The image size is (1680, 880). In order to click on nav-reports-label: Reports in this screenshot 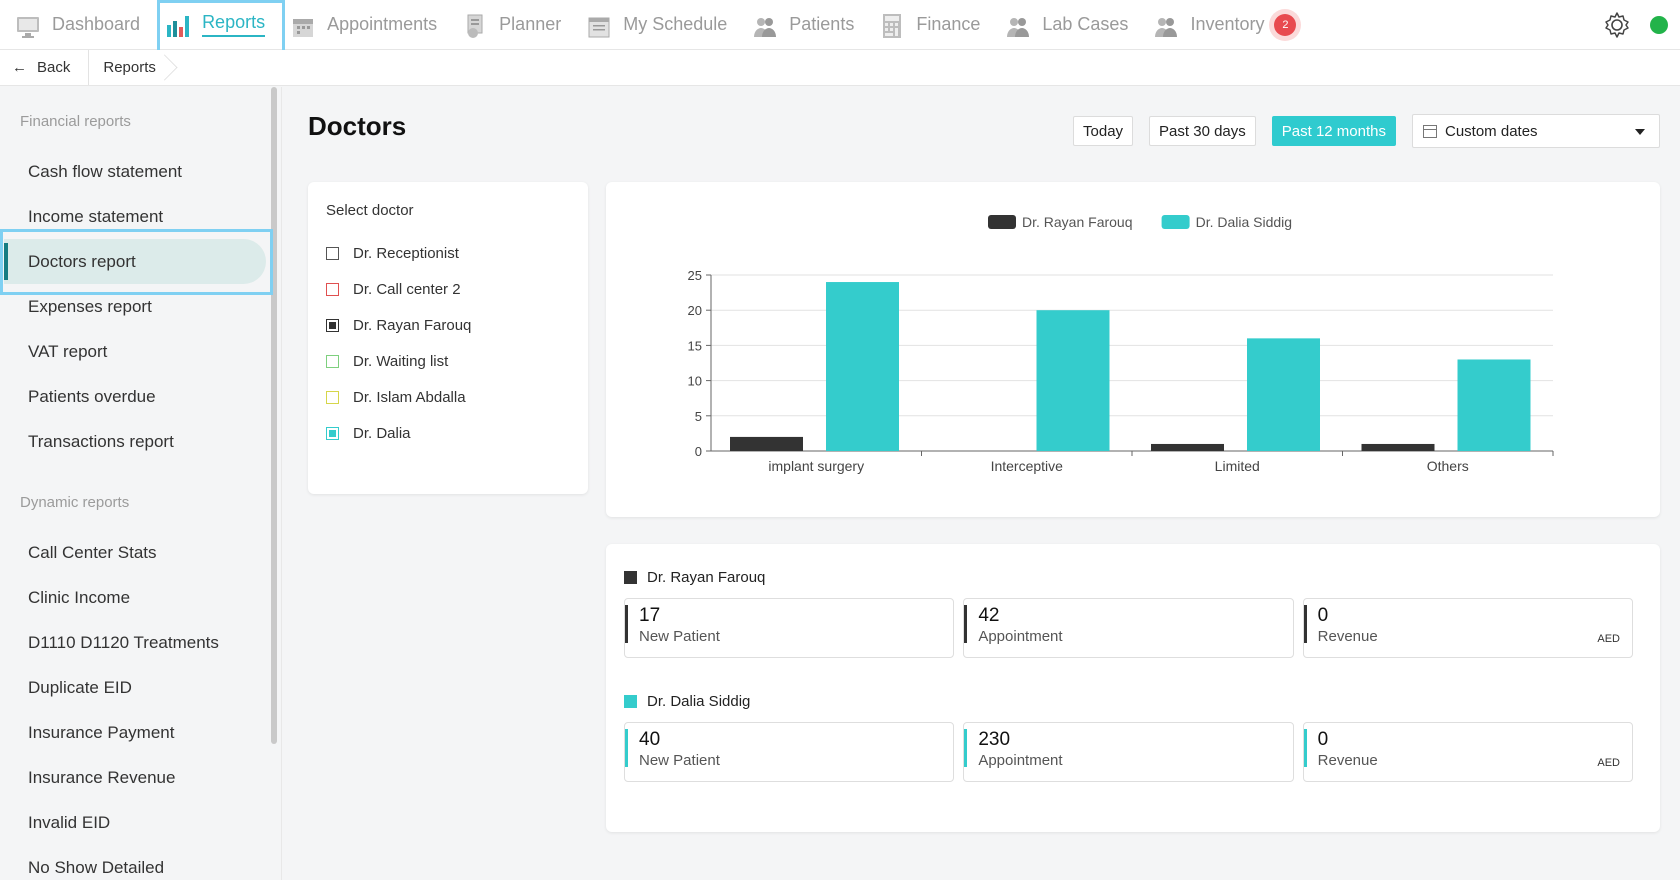, I will do `click(234, 24)`.